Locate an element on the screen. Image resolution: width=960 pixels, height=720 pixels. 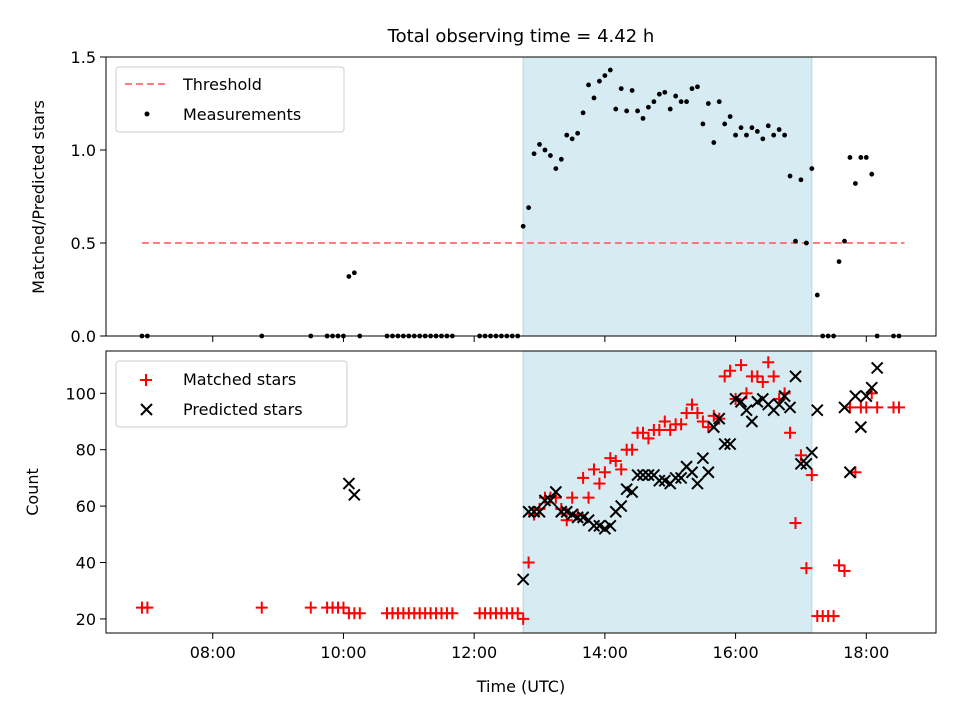
bottom-legend: Matched stars Predicted stars is located at coordinates (231, 394).